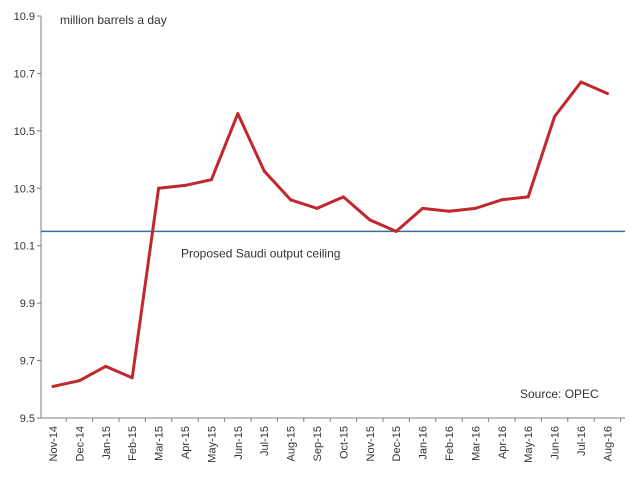 The image size is (630, 490). I want to click on x-tick-label: Dec-14, so click(80, 443).